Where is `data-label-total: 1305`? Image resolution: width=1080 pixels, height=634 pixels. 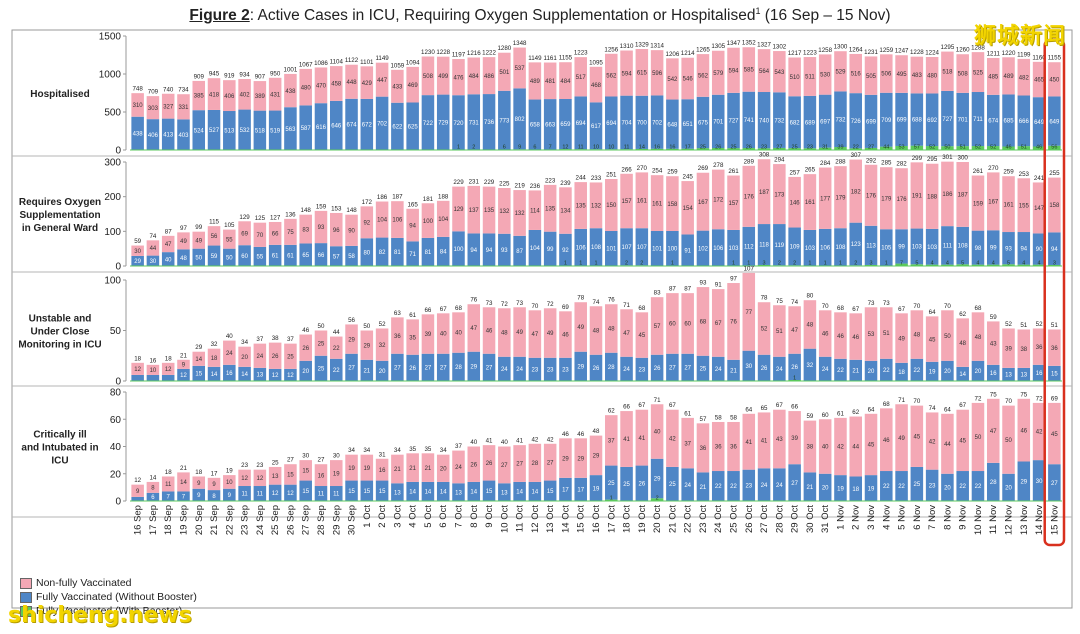 data-label-total: 1305 is located at coordinates (718, 46).